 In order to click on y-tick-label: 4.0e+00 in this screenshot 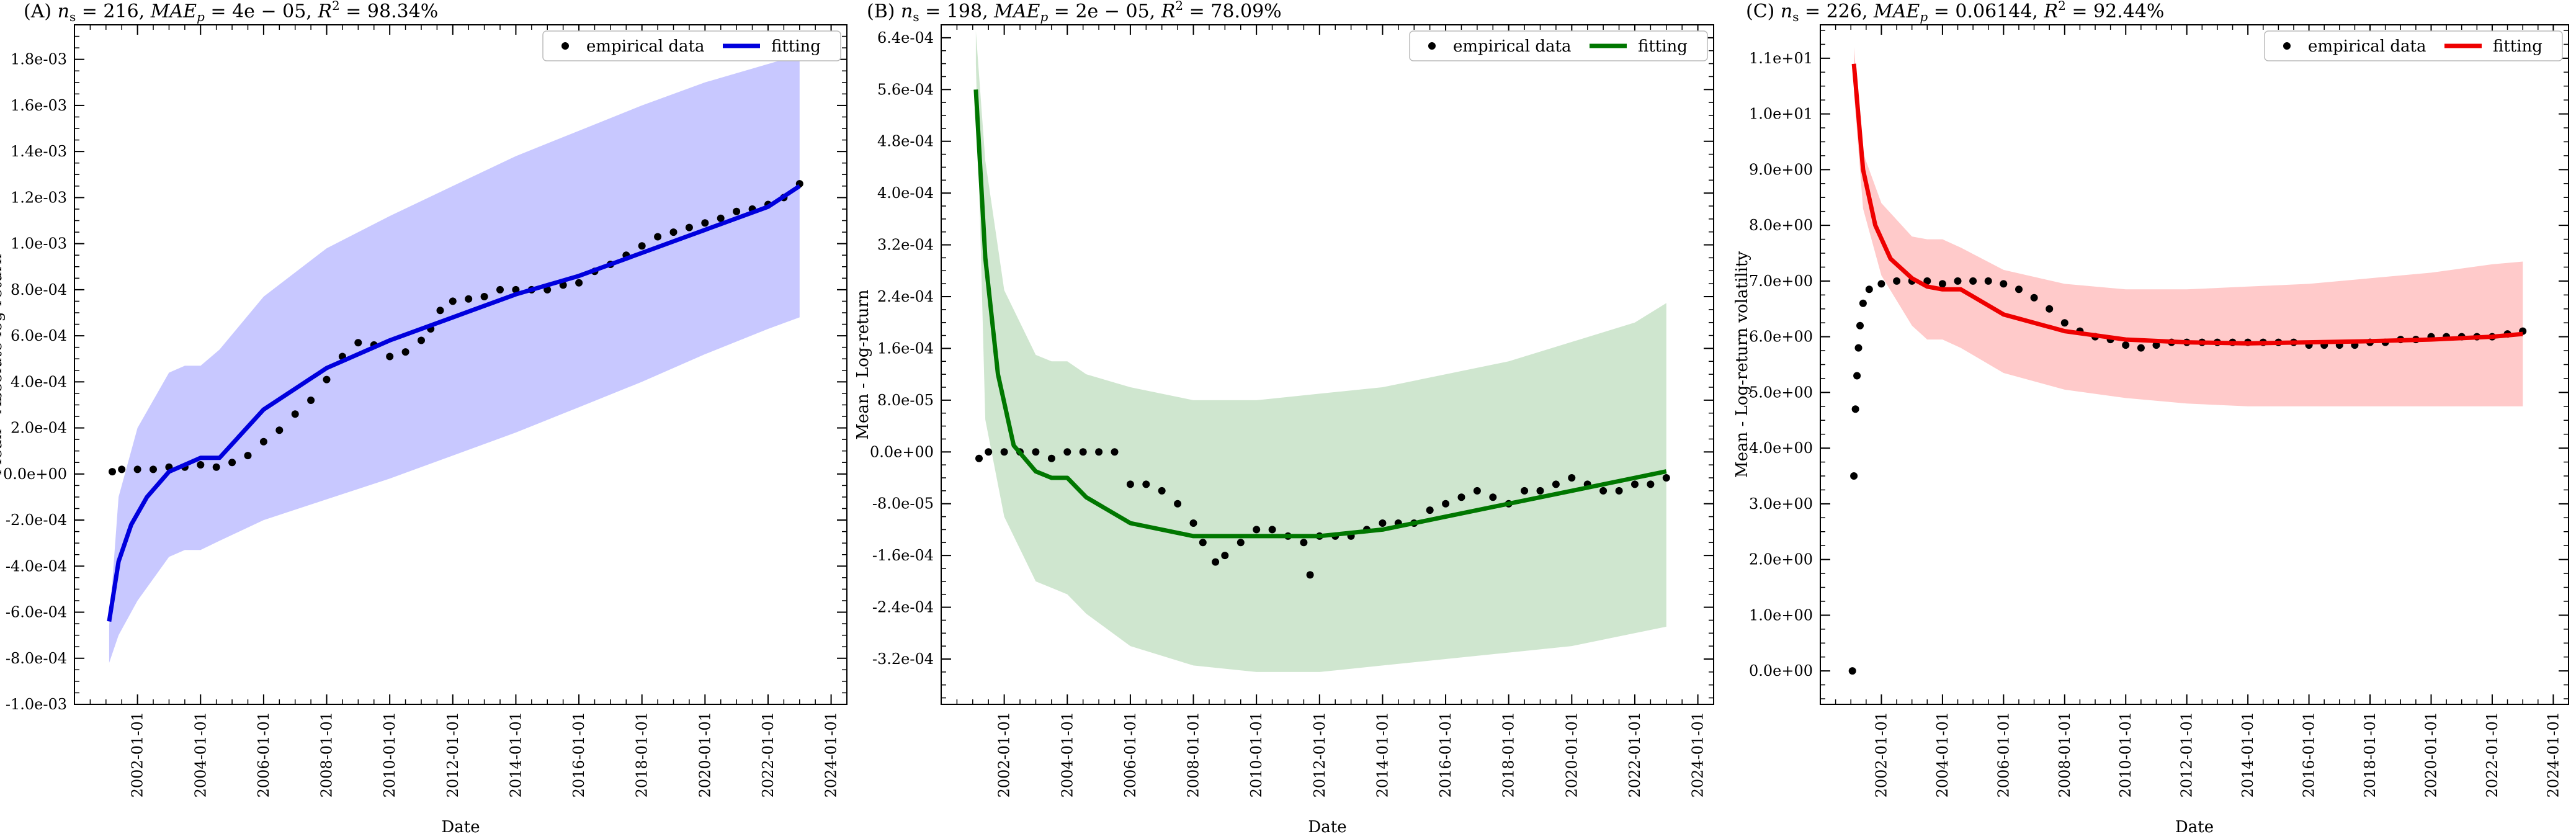, I will do `click(1781, 448)`.